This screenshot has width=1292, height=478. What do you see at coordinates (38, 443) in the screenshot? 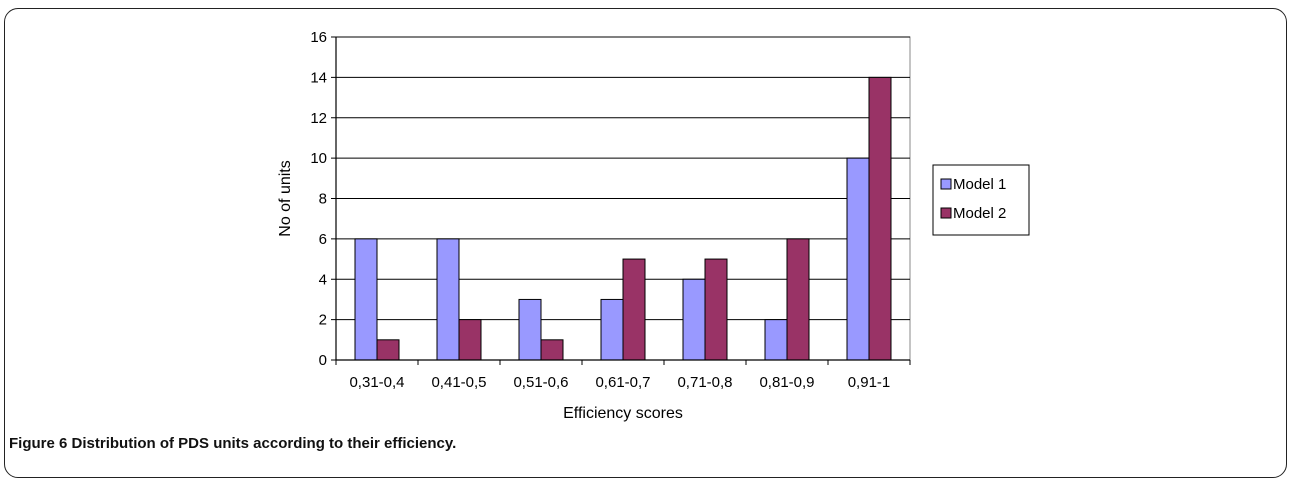
I see `caption-label: Figure 6` at bounding box center [38, 443].